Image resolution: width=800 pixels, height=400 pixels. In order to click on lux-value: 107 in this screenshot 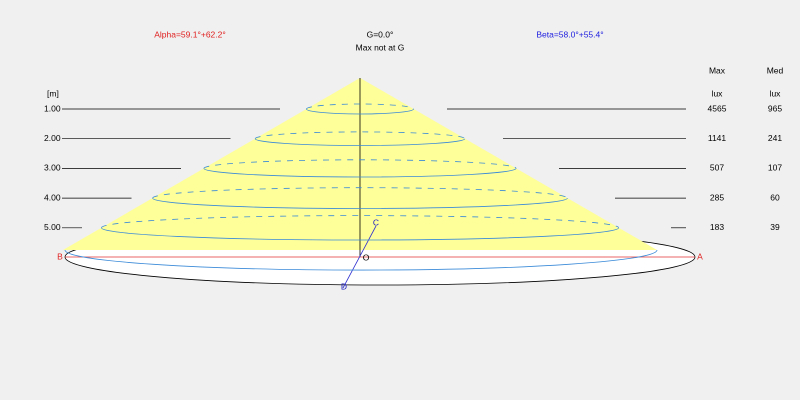, I will do `click(775, 168)`.